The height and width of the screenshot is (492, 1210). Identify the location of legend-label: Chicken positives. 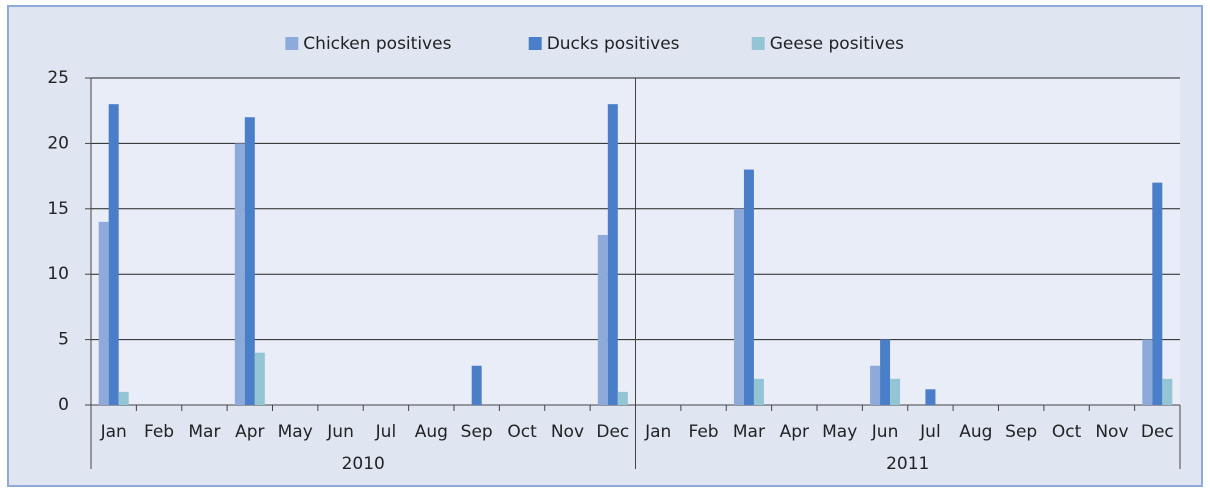
(377, 44).